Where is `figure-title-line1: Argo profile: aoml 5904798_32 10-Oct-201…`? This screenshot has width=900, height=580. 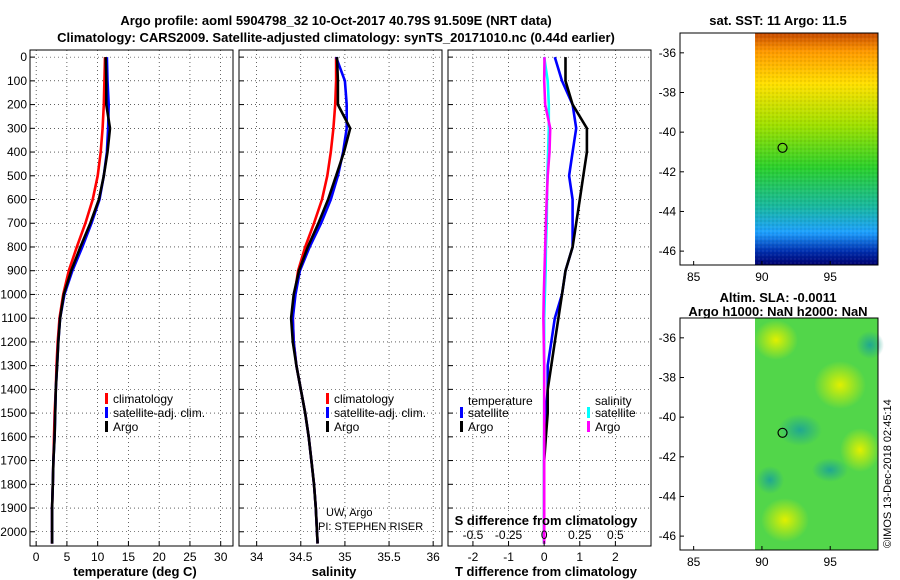
figure-title-line1: Argo profile: aoml 5904798_32 10-Oct-201… is located at coordinates (335, 20).